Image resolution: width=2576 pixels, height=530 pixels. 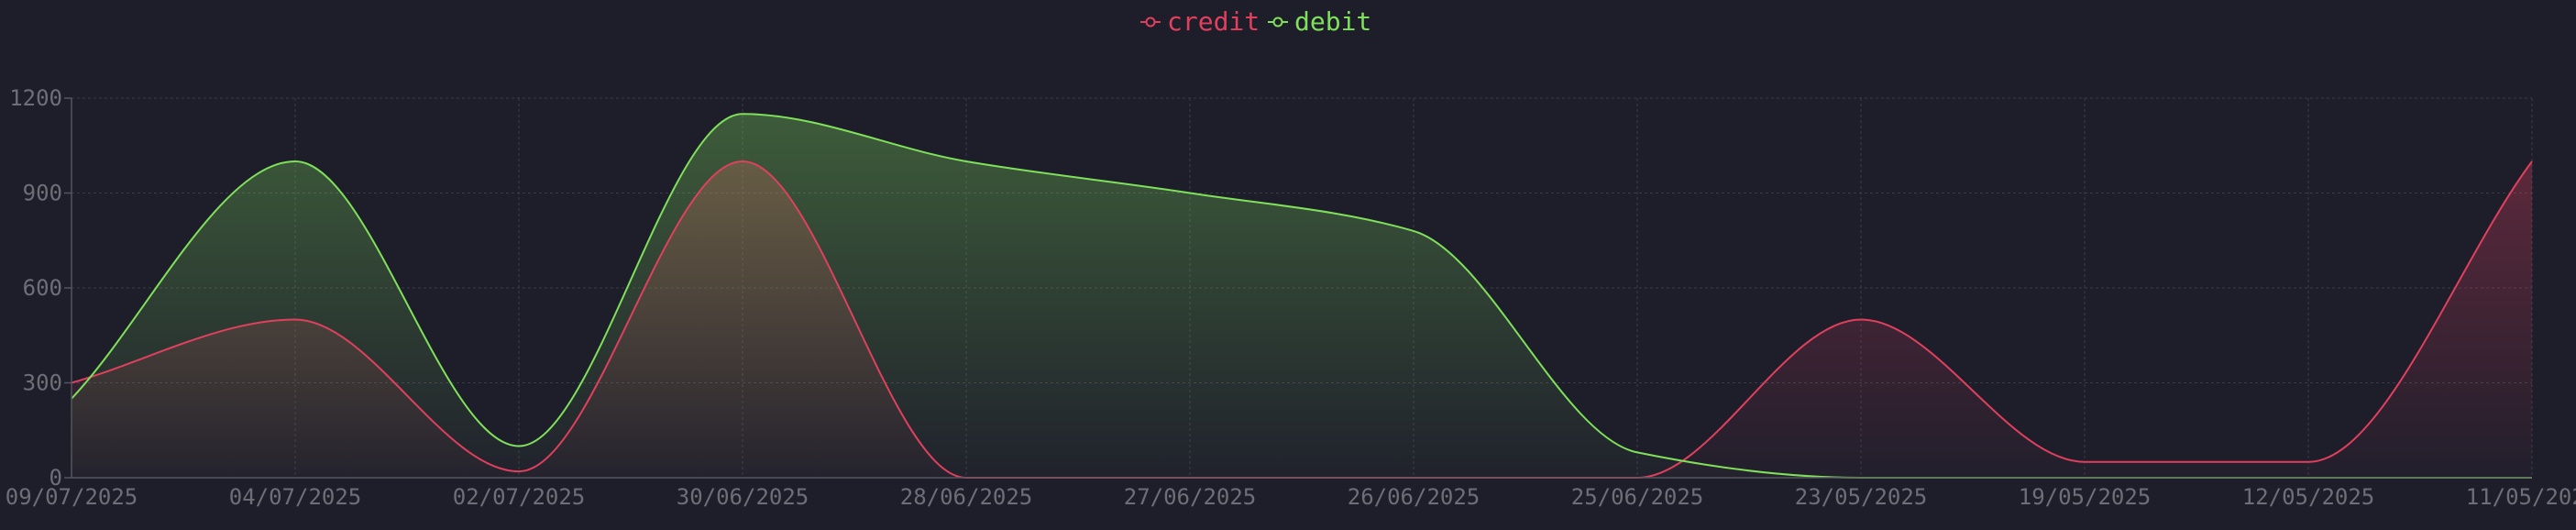 What do you see at coordinates (1332, 21) in the screenshot?
I see `legend-label: debit` at bounding box center [1332, 21].